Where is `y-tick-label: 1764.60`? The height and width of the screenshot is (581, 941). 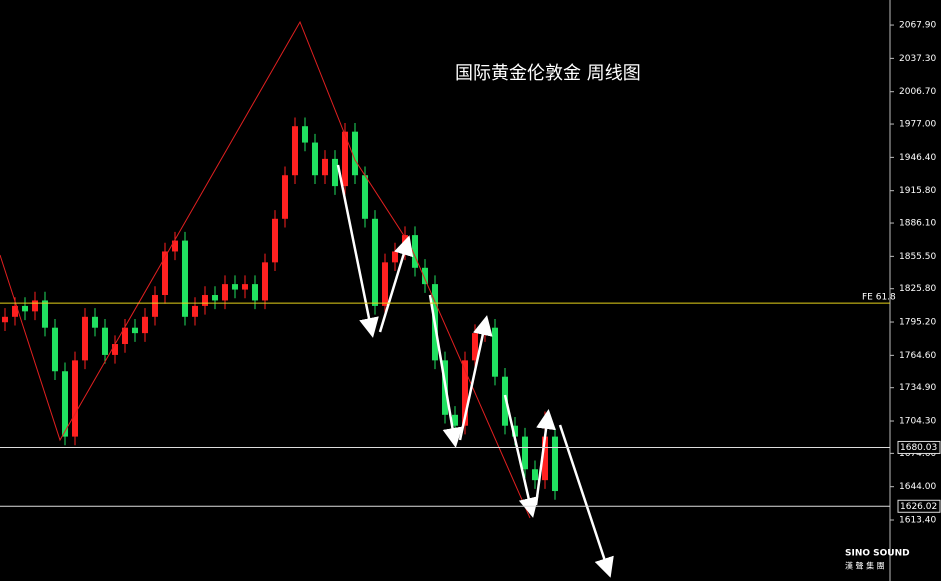
y-tick-label: 1764.60 is located at coordinates (917, 356).